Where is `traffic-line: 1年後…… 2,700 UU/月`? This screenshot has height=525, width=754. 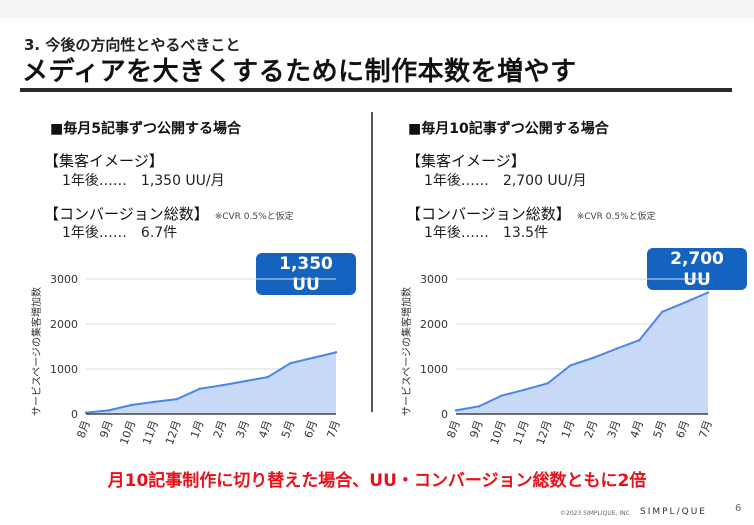 traffic-line: 1年後…… 2,700 UU/月 is located at coordinates (505, 181).